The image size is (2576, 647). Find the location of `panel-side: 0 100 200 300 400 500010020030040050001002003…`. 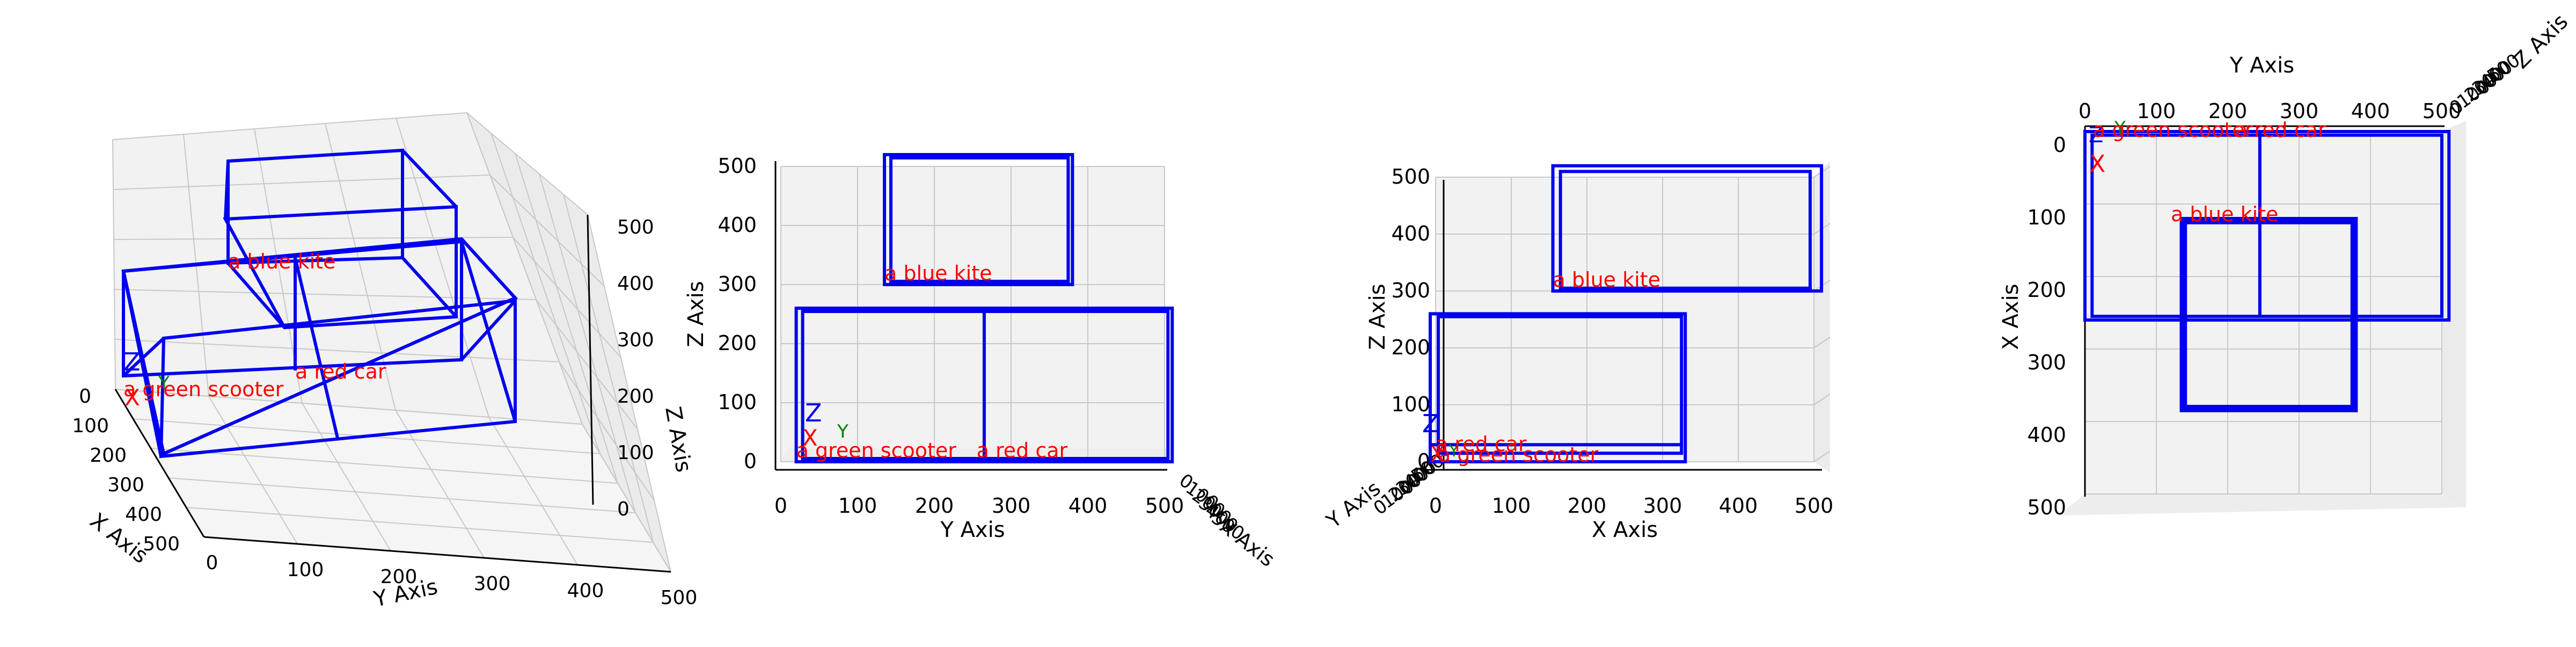

panel-side: 0 100 200 300 400 500010020030040050001002003… is located at coordinates (1578, 351).